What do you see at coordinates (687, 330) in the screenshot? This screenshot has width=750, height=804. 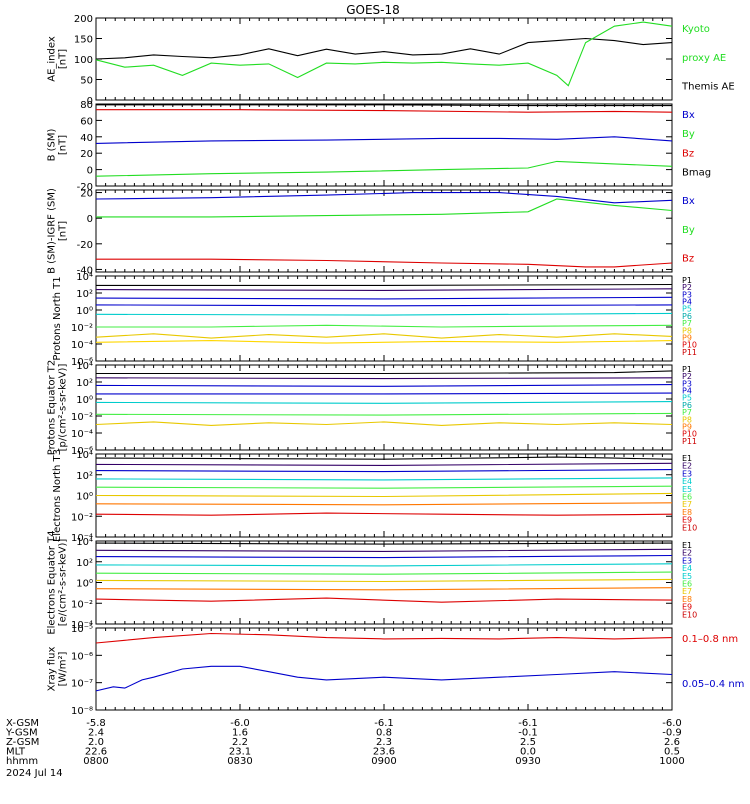 I see `panel-4-legend-8: P8` at bounding box center [687, 330].